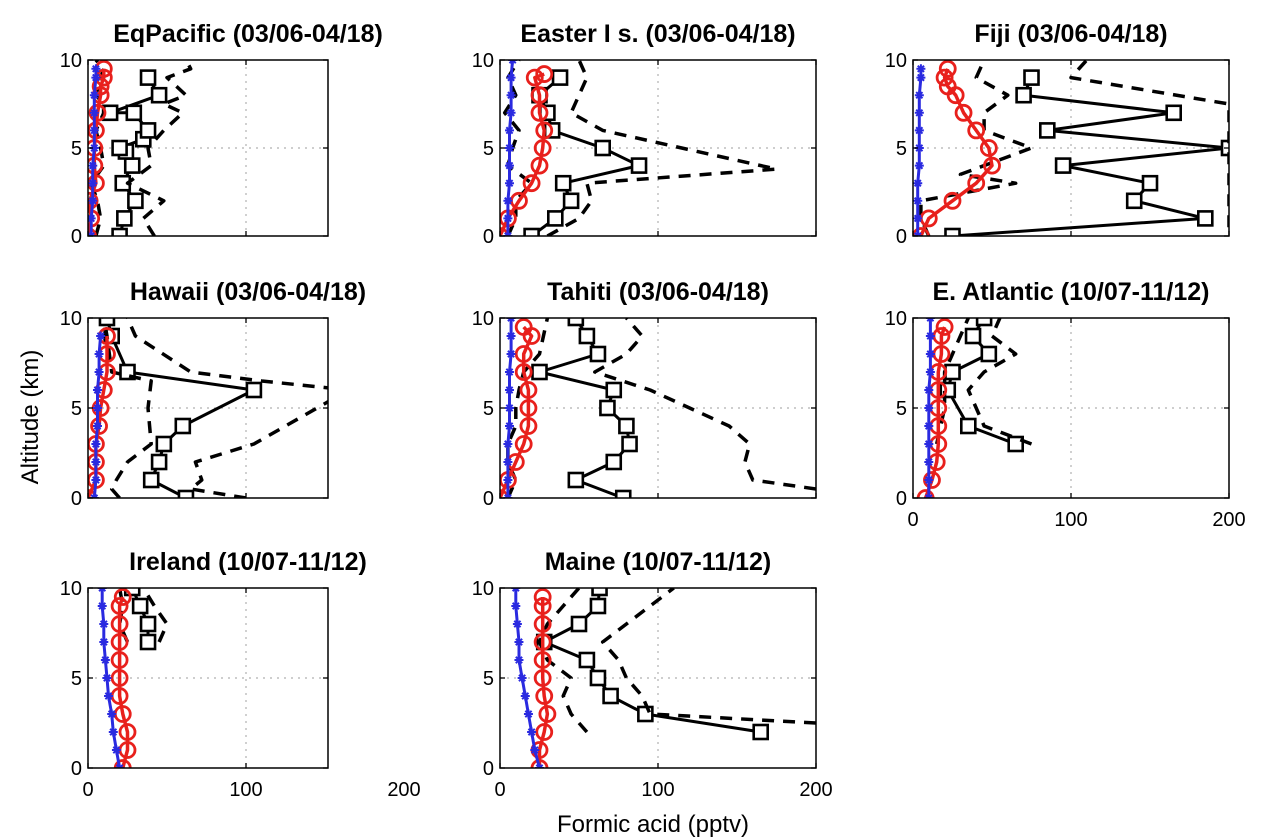  I want to click on series-line-model-blue, so click(97, 416).